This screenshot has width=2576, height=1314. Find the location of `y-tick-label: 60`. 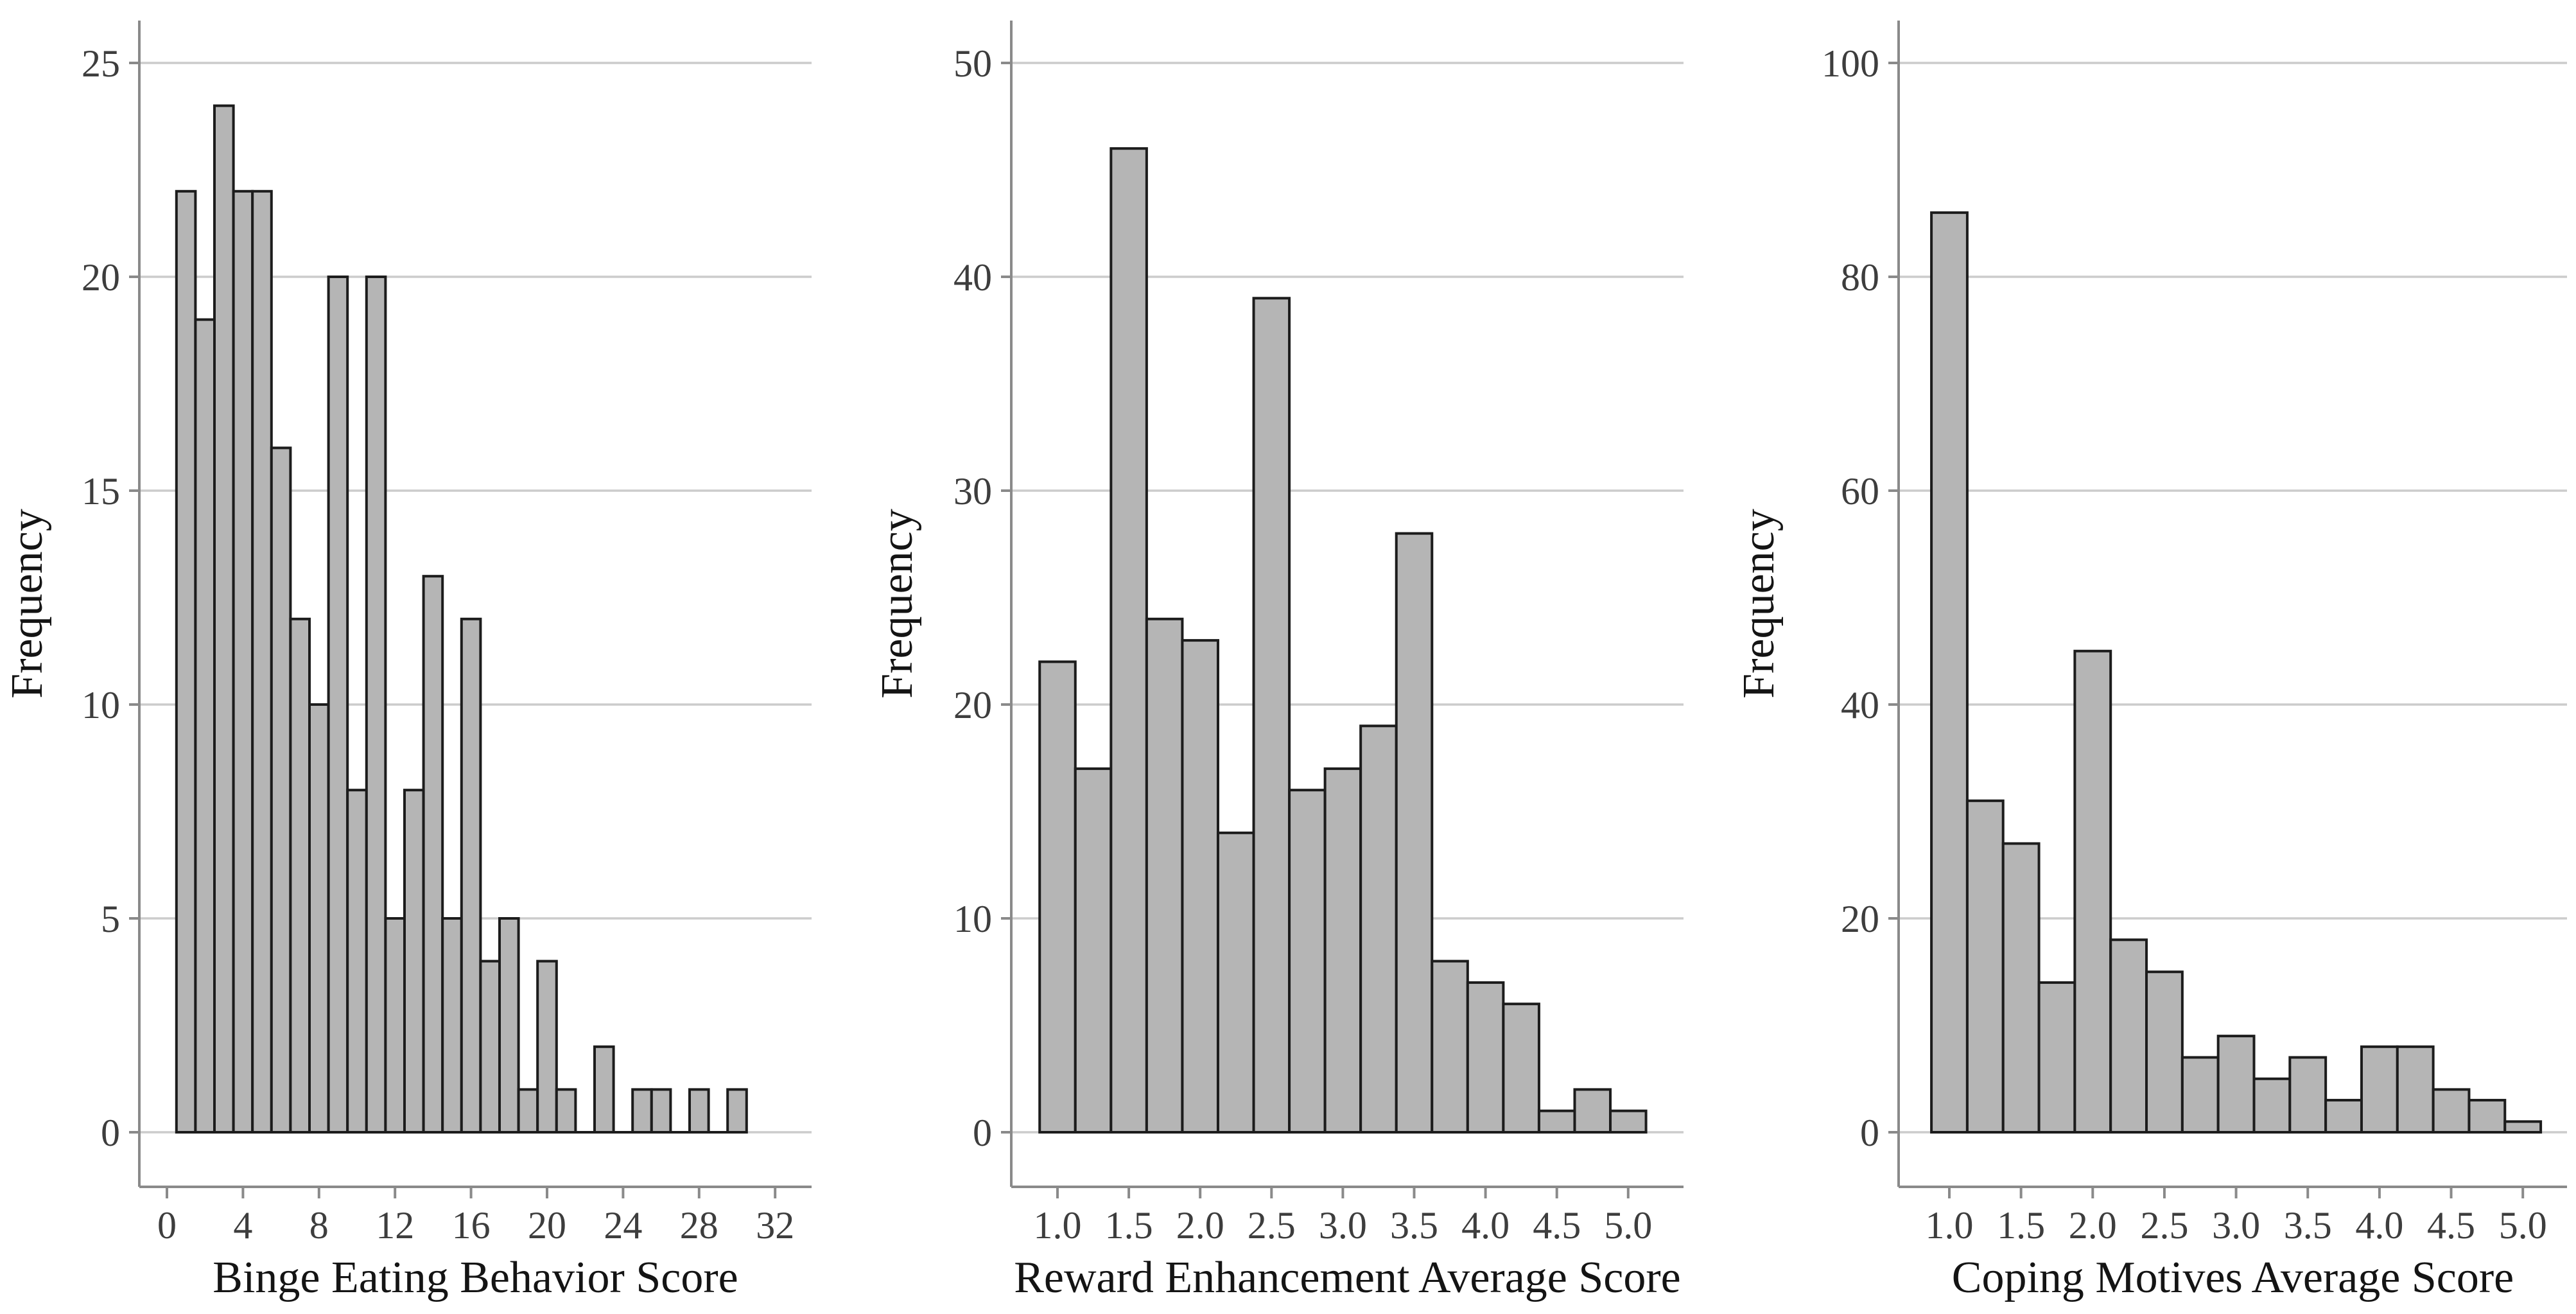

y-tick-label: 60 is located at coordinates (1860, 491).